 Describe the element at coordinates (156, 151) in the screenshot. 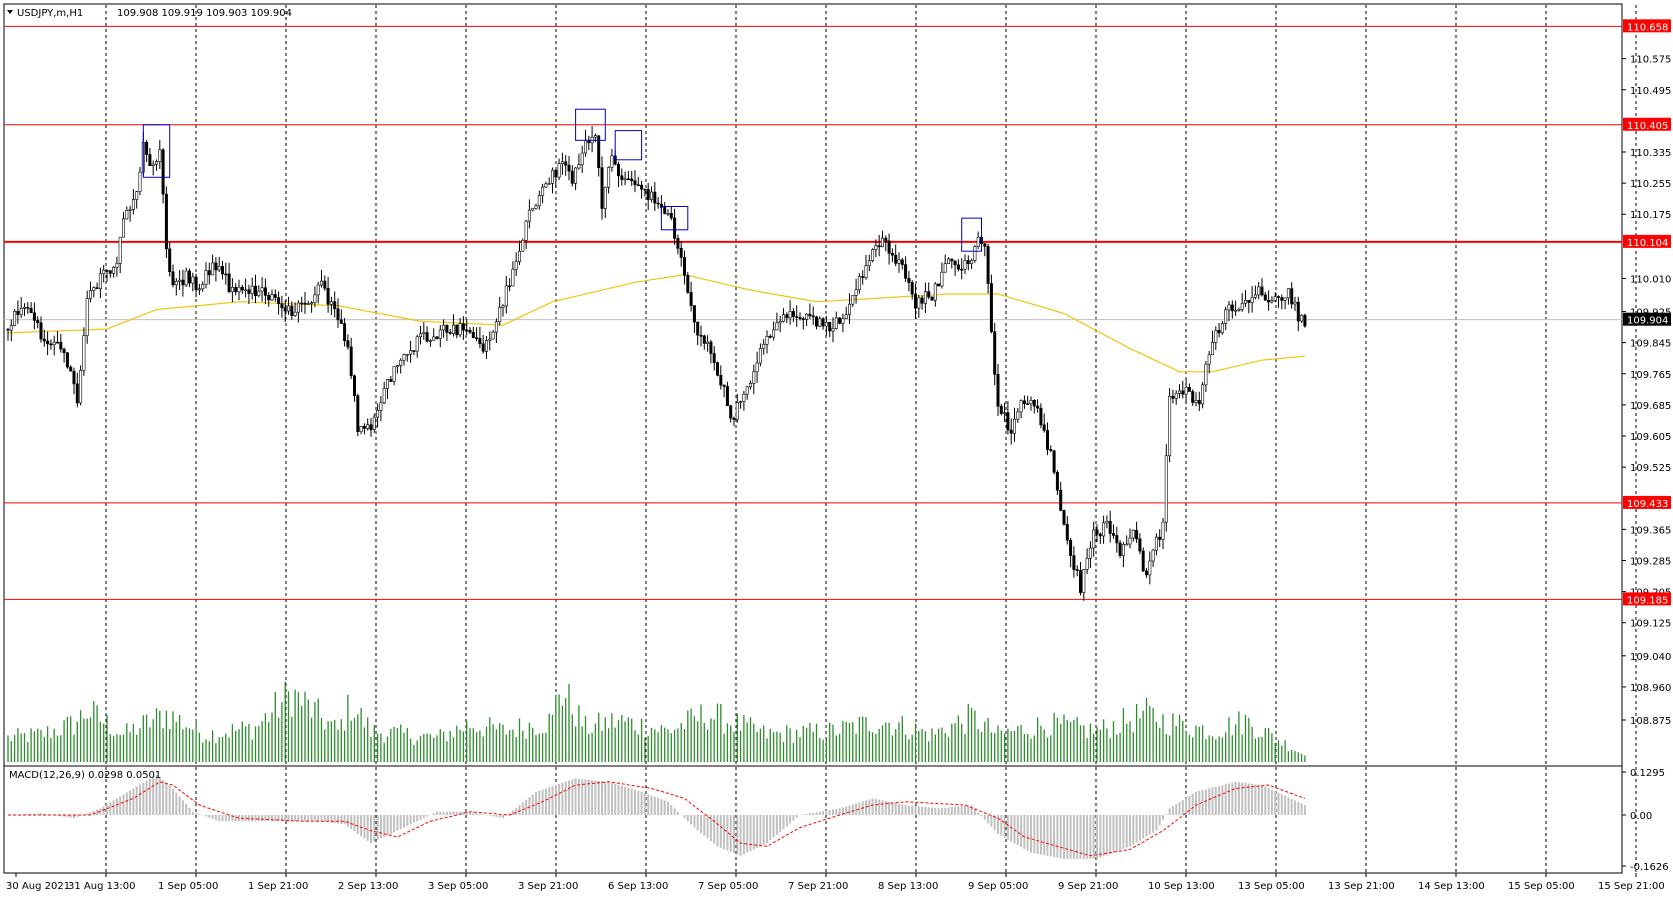

I see `highlight-box` at that location.